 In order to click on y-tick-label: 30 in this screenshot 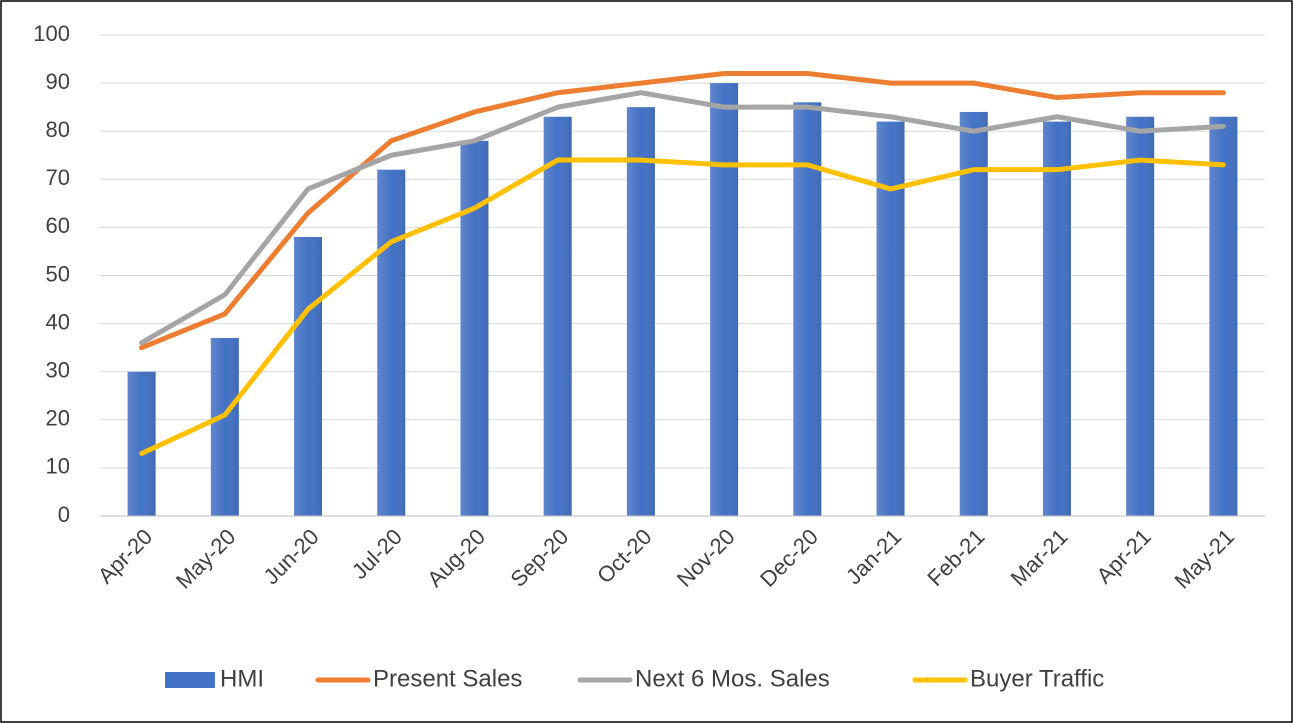, I will do `click(58, 370)`.